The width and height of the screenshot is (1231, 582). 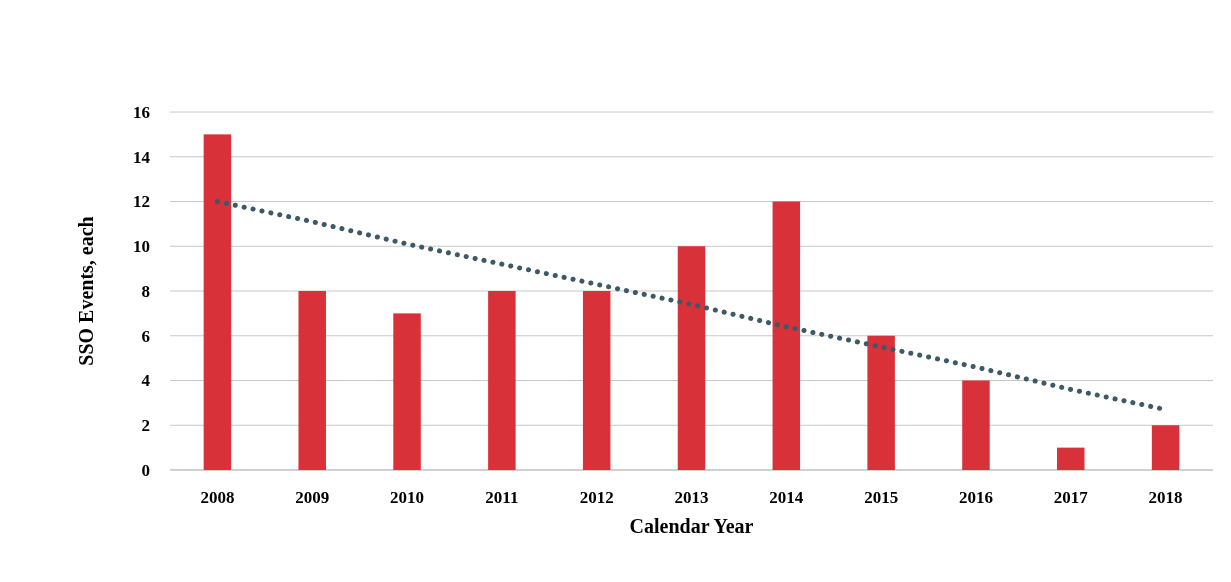 I want to click on y-tick-label: 10, so click(x=141, y=247).